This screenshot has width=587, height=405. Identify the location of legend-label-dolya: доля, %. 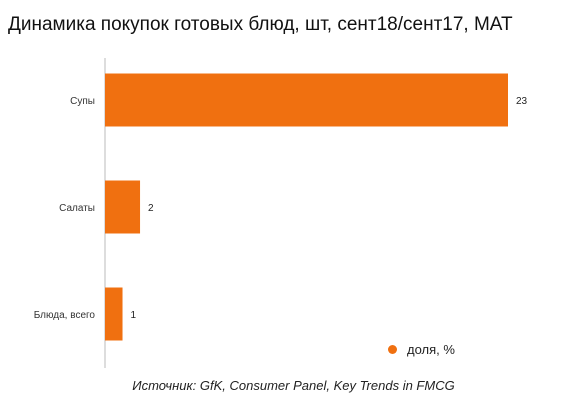
(431, 349).